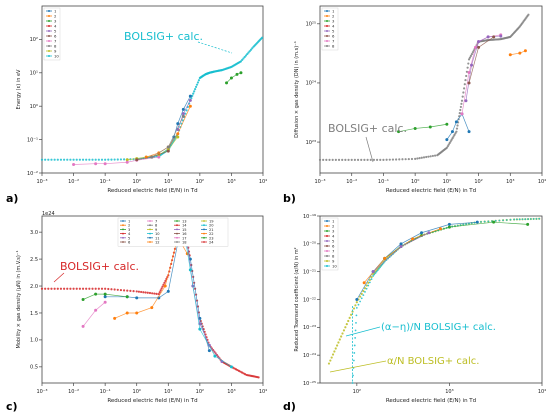 The image size is (550, 420). Describe the element at coordinates (156, 230) in the screenshot. I see `legend-label: 9` at that location.